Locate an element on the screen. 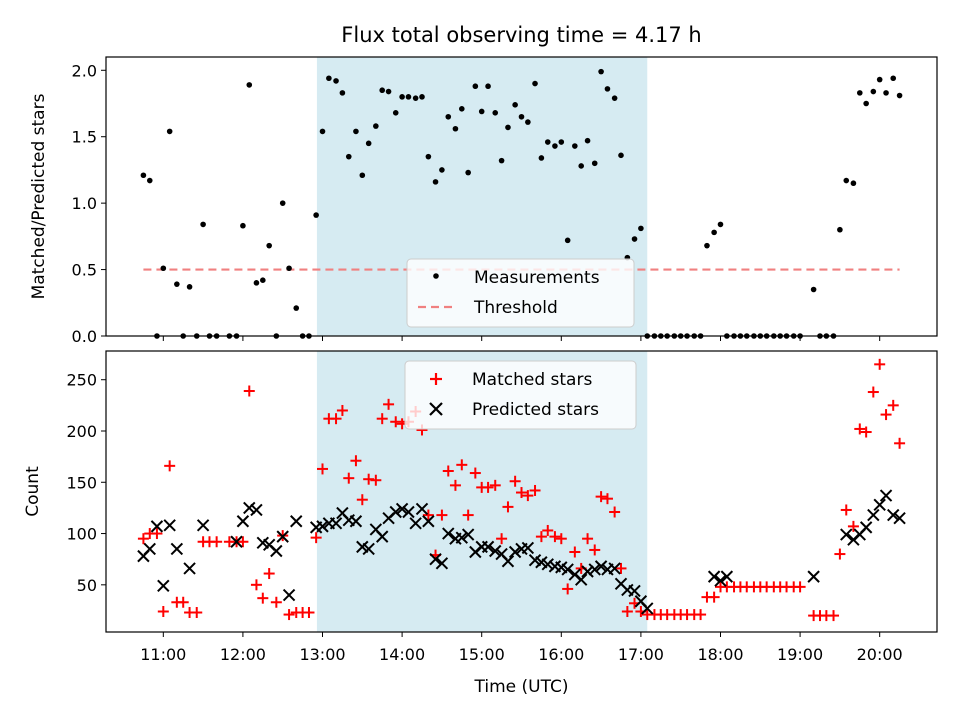 Image resolution: width=960 pixels, height=720 pixels. legend-top-frame is located at coordinates (520, 293).